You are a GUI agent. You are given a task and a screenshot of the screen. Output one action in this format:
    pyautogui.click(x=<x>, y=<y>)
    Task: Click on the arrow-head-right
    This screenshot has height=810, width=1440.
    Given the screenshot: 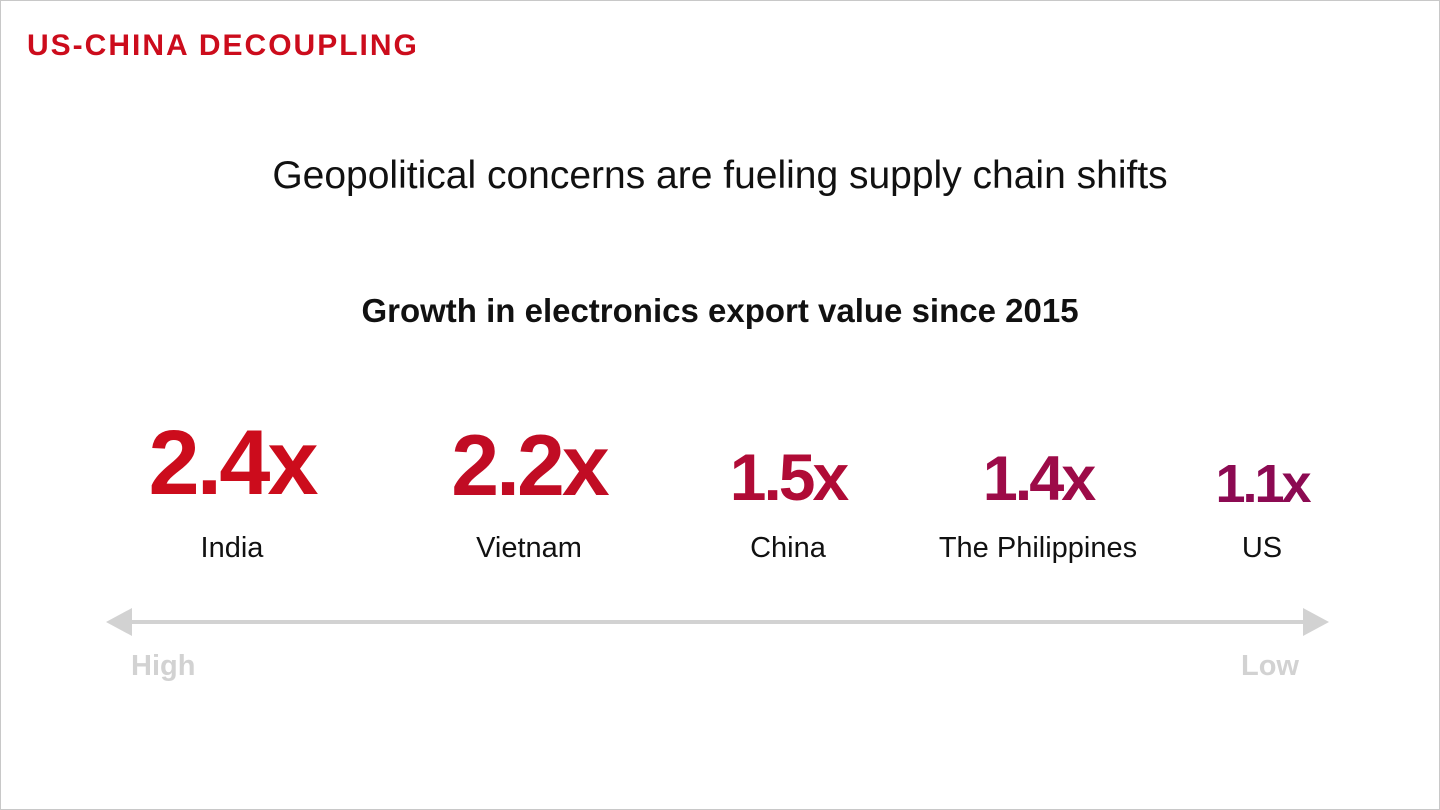 What is the action you would take?
    pyautogui.click(x=1316, y=622)
    